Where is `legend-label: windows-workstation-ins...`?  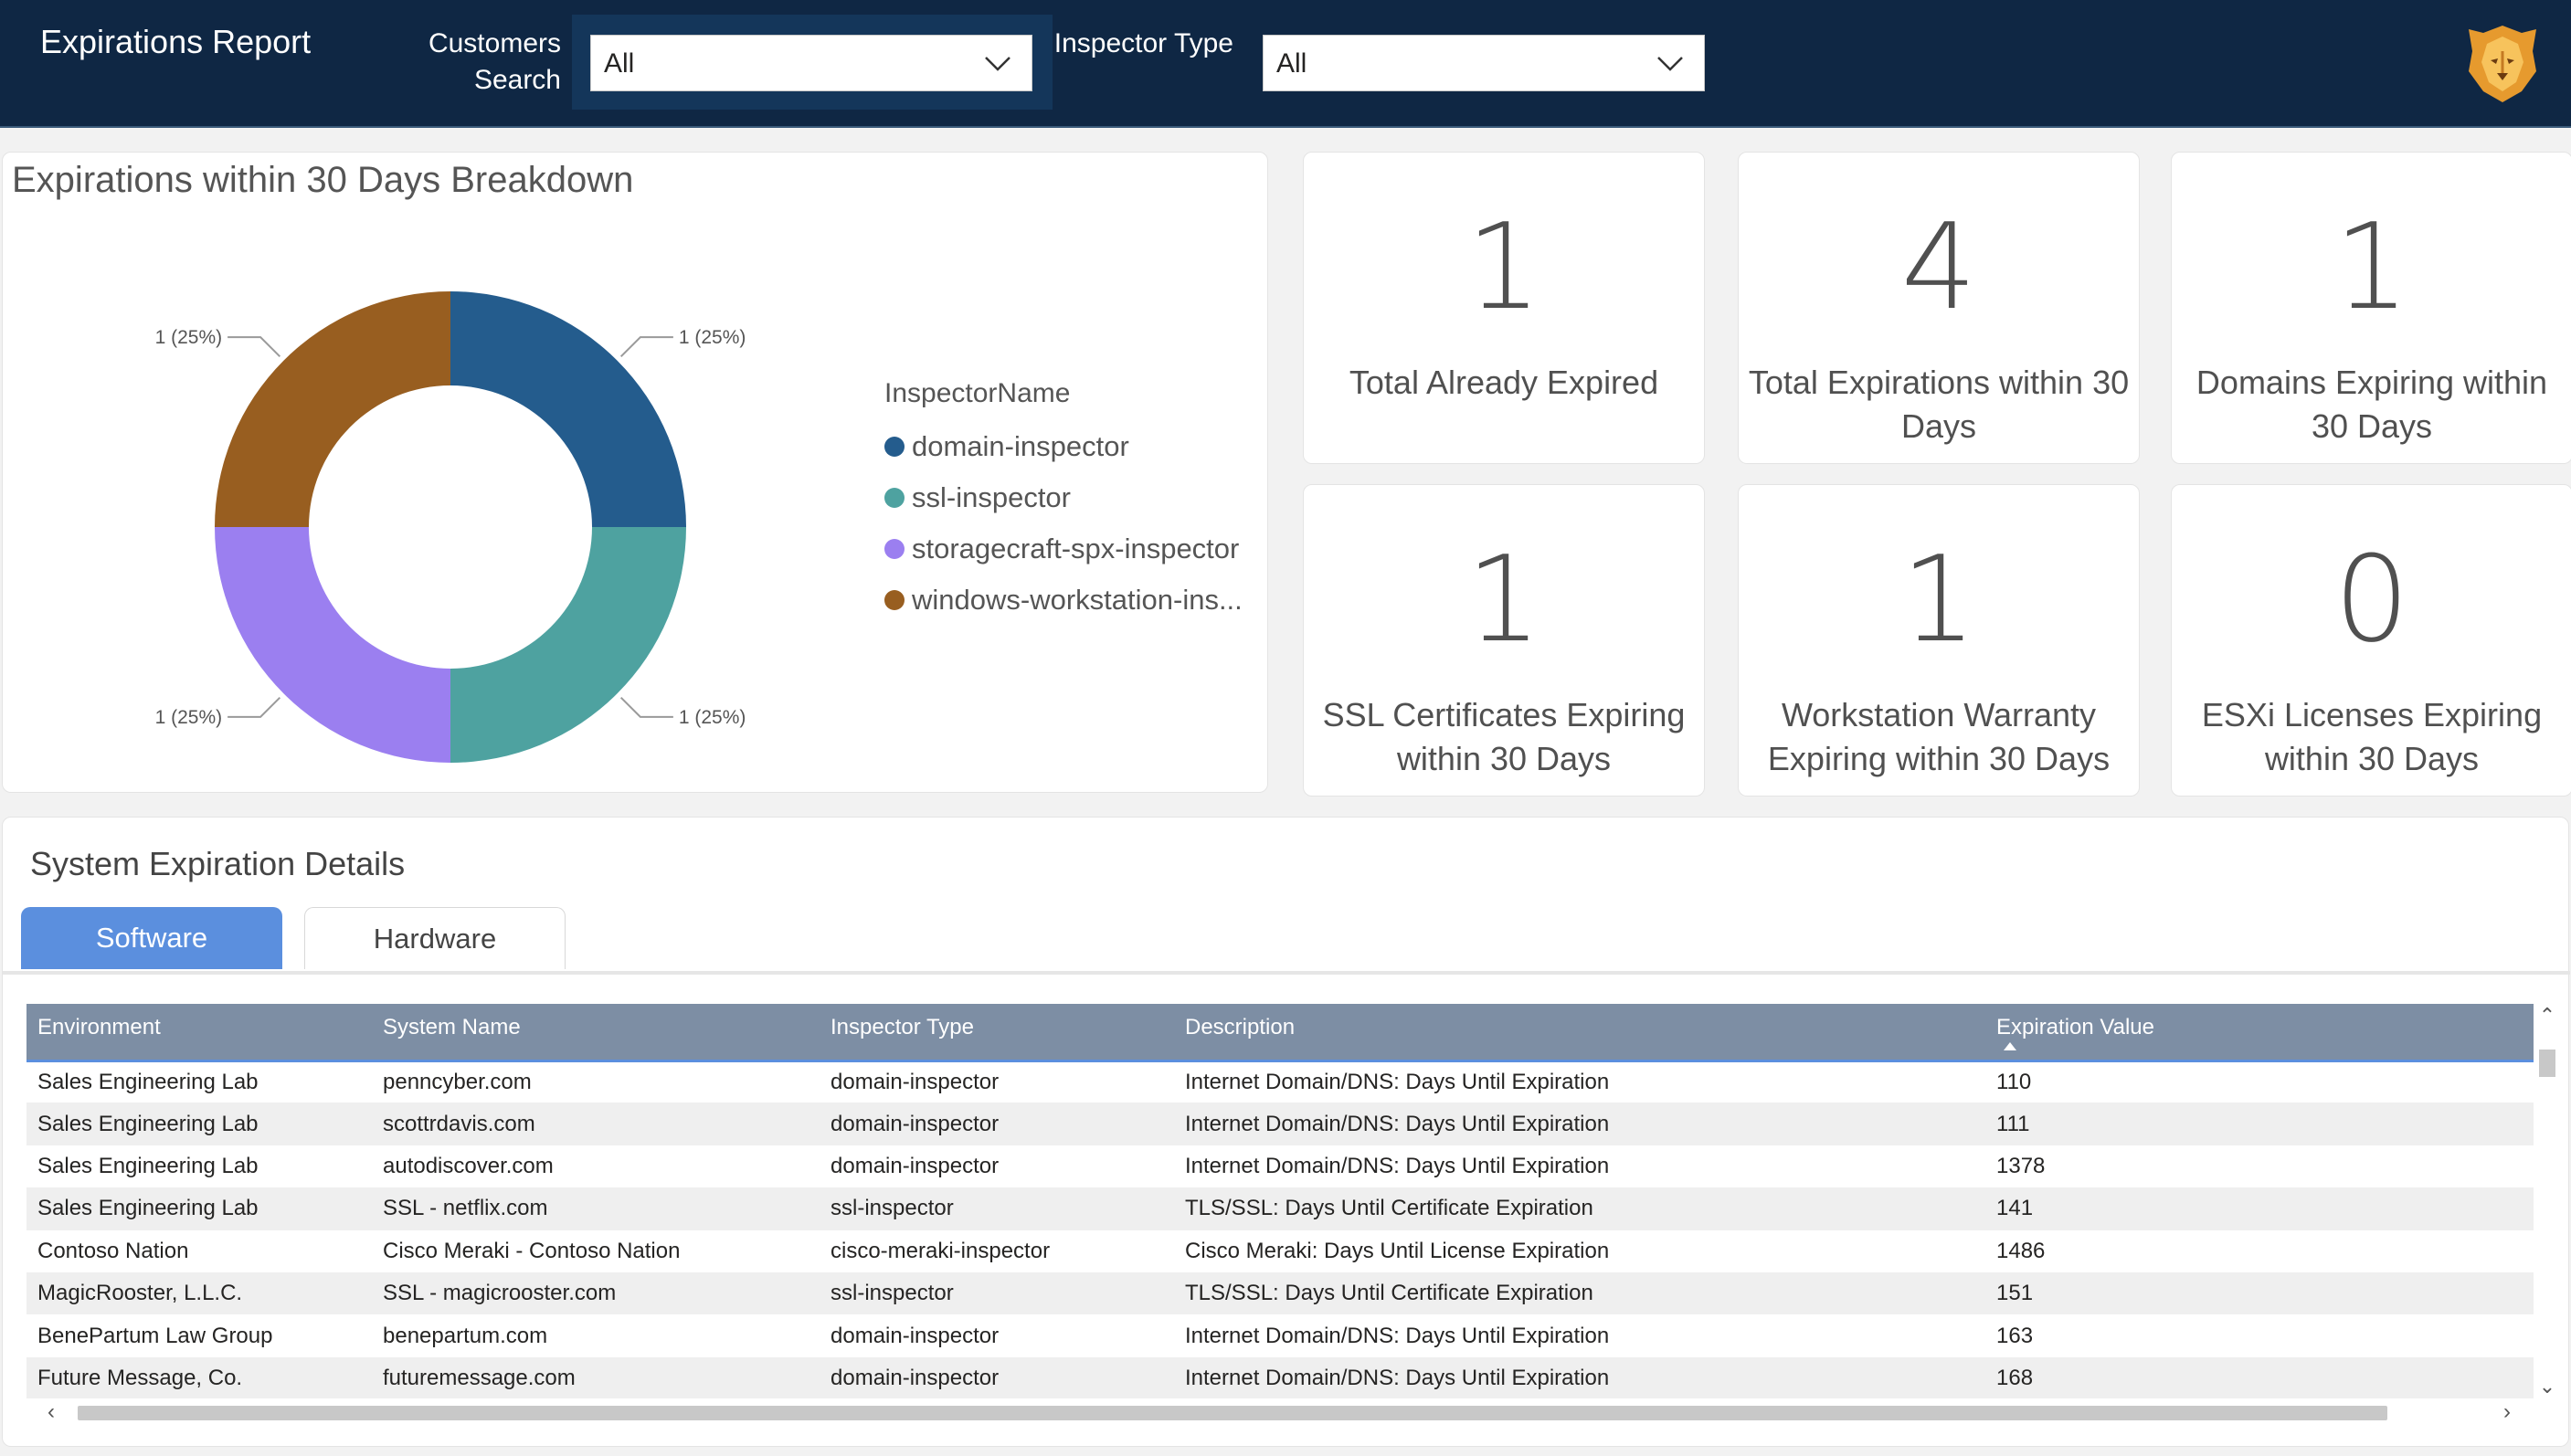 legend-label: windows-workstation-ins... is located at coordinates (1077, 600).